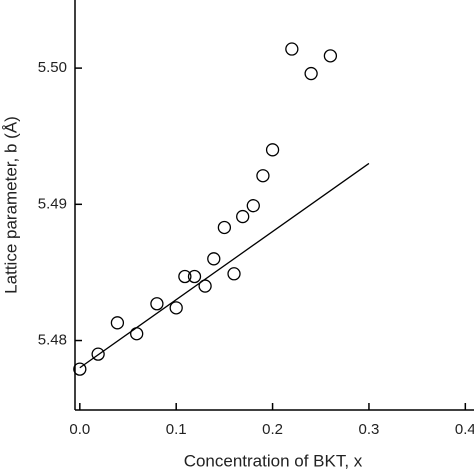 Image resolution: width=474 pixels, height=474 pixels. I want to click on x-tick-label: 0.4, so click(464, 429).